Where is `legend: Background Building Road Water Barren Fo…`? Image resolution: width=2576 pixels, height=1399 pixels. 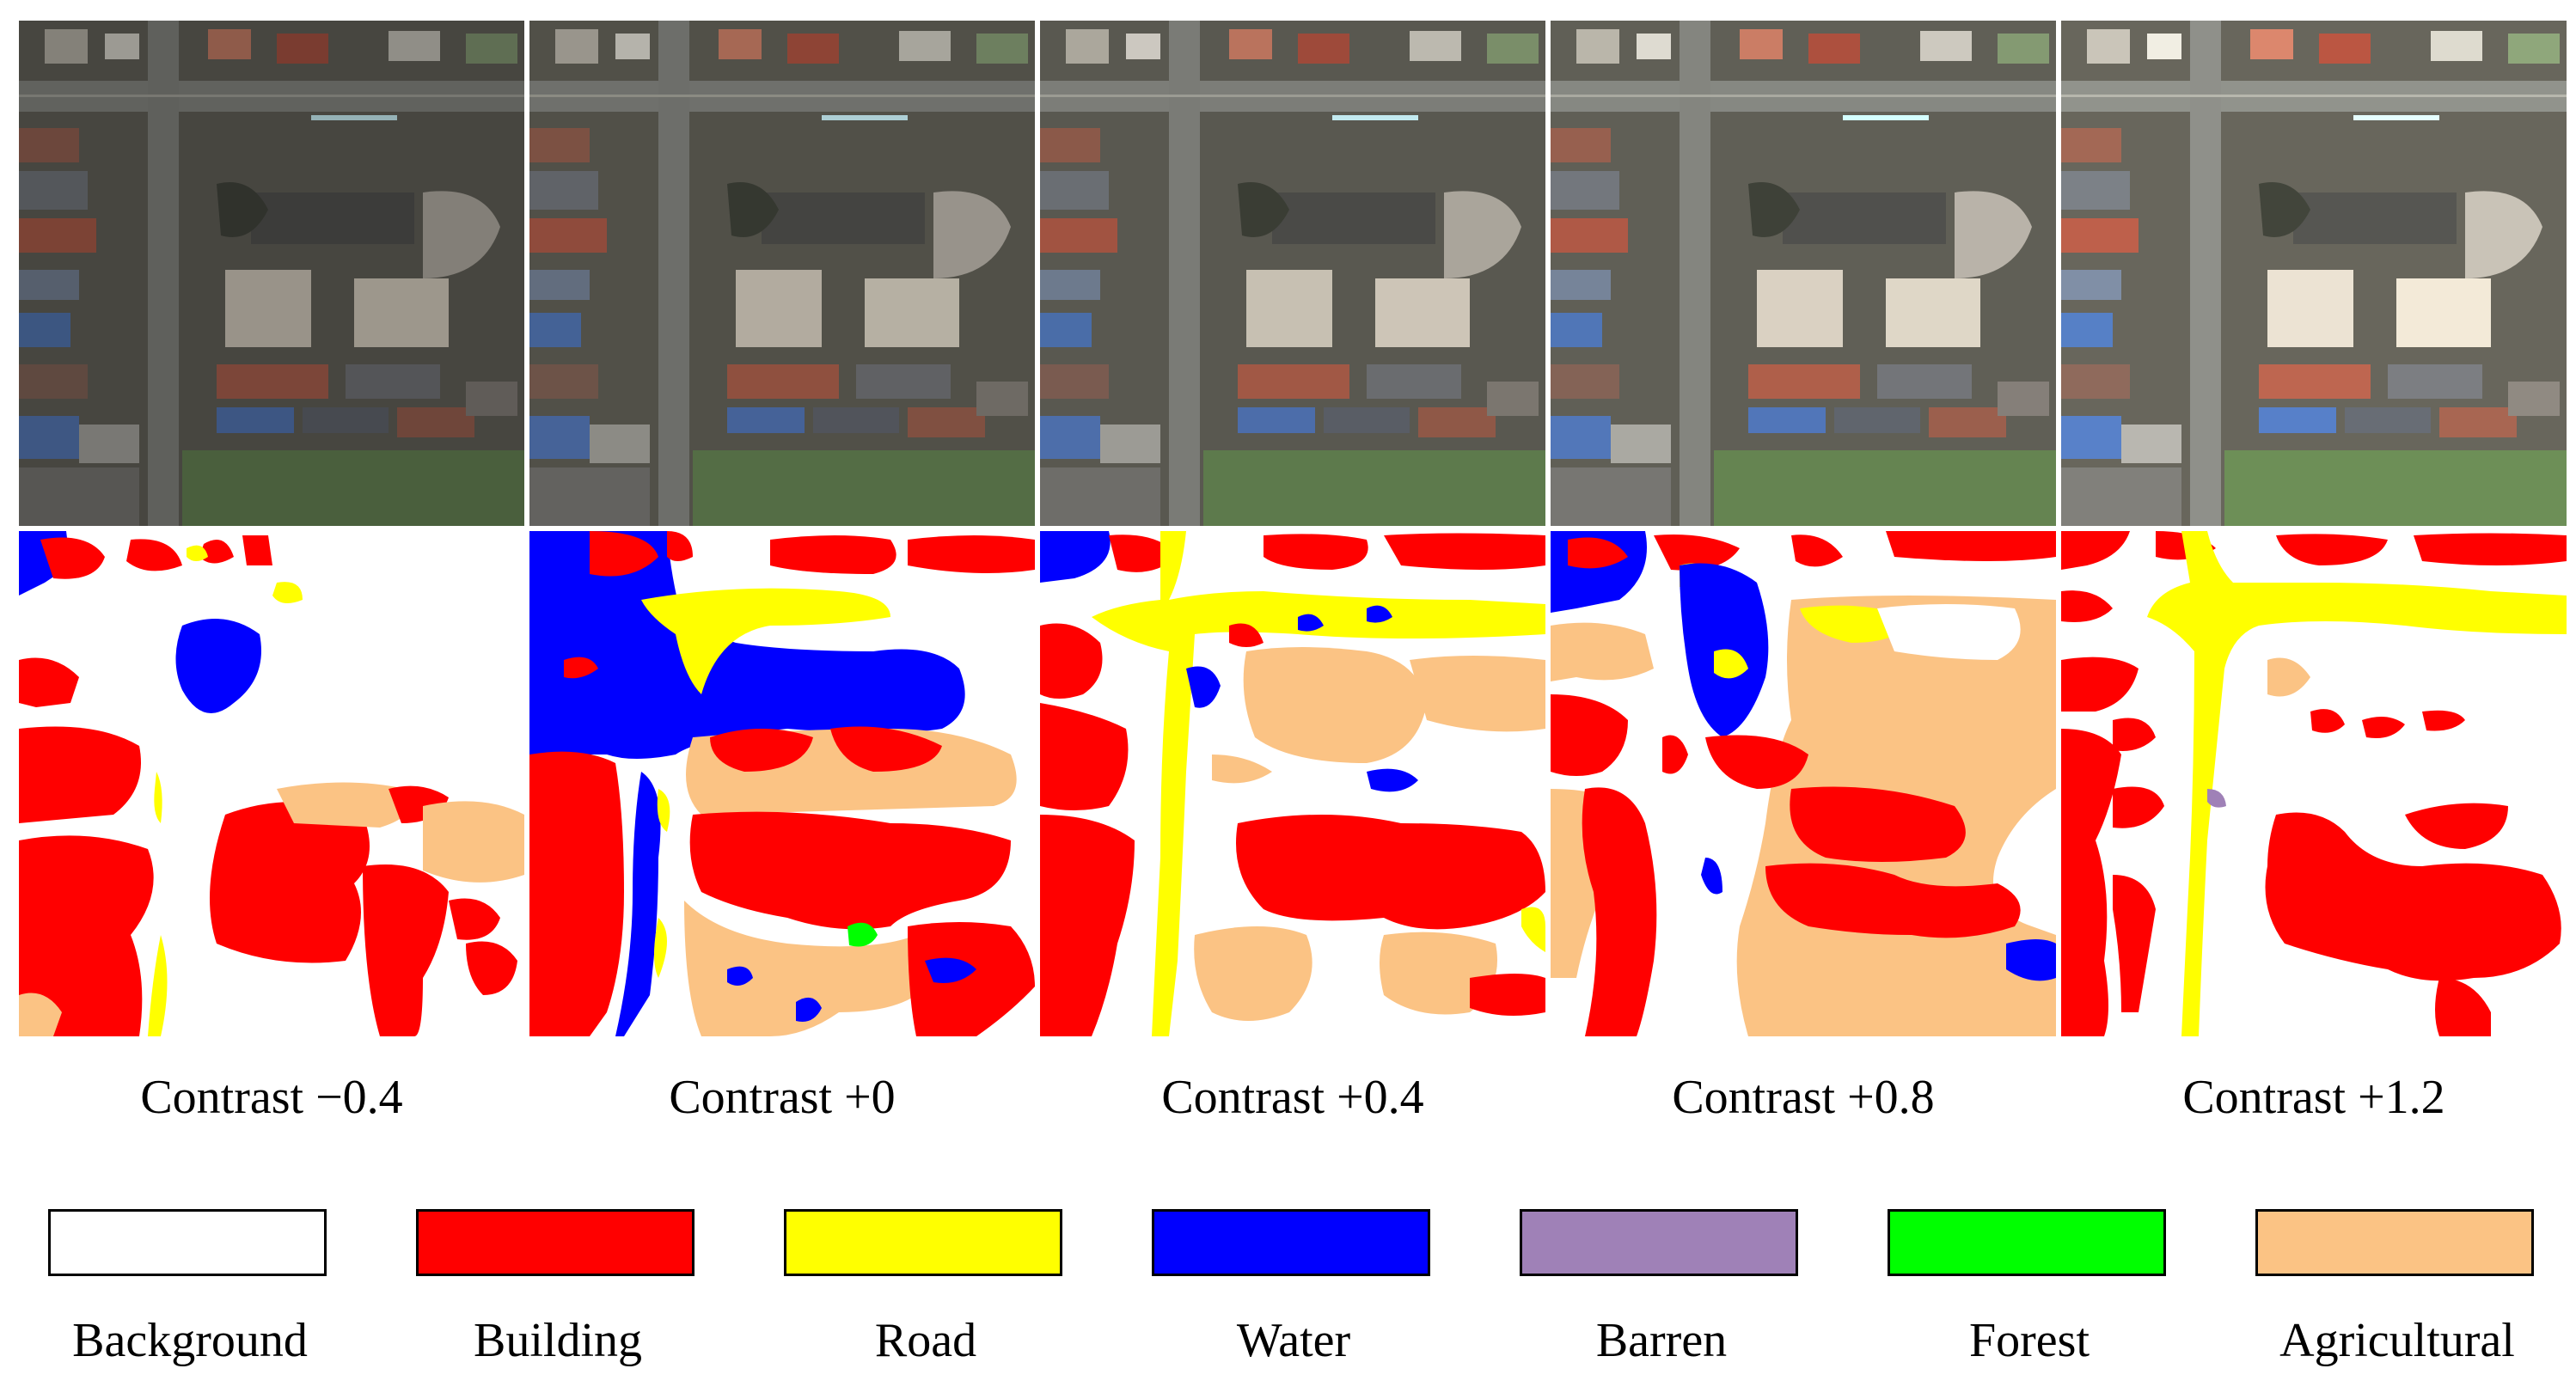 legend: Background Building Road Water Barren Fo… is located at coordinates (1288, 1299).